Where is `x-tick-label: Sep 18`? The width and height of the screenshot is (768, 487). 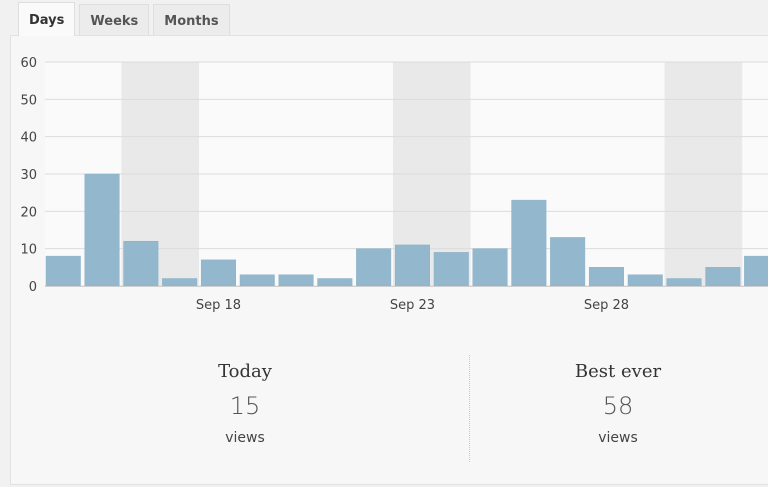
x-tick-label: Sep 18 is located at coordinates (218, 305).